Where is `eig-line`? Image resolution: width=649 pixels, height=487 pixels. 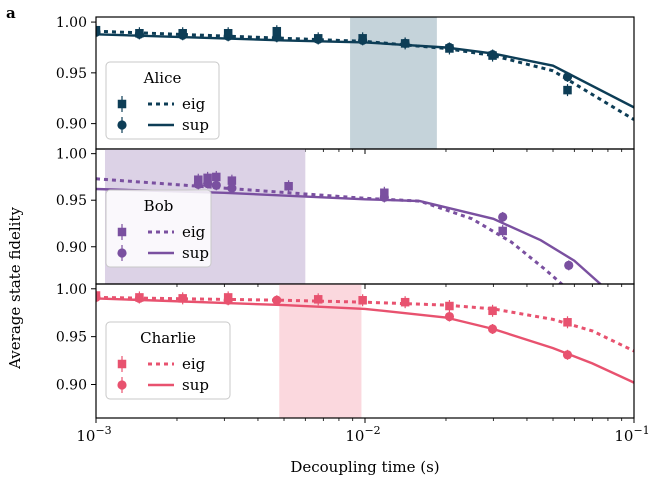 eig-line is located at coordinates (365, 324).